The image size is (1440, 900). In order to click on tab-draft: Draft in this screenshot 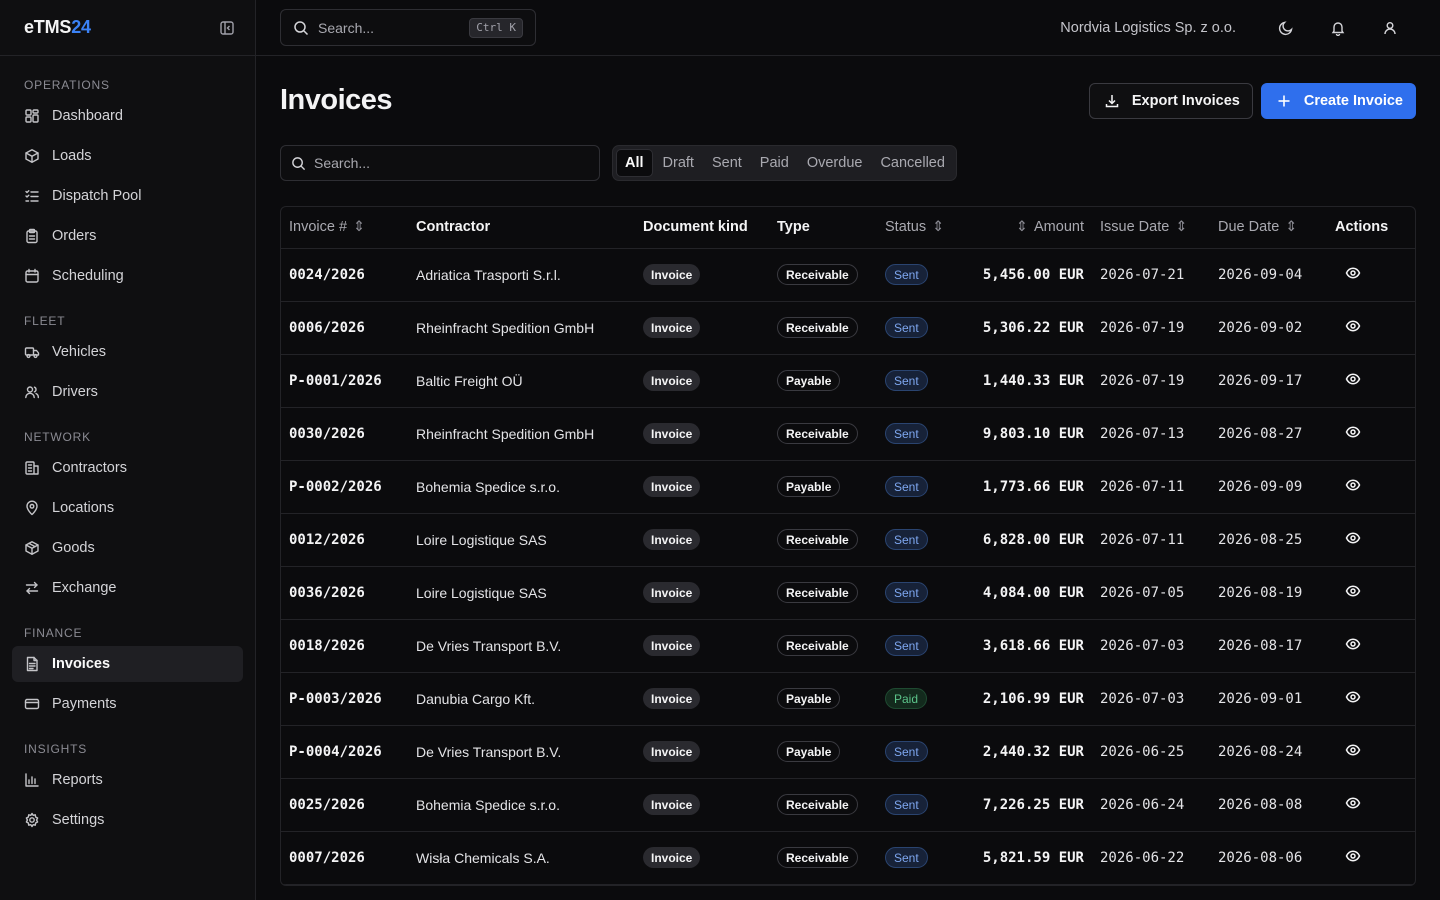, I will do `click(678, 163)`.